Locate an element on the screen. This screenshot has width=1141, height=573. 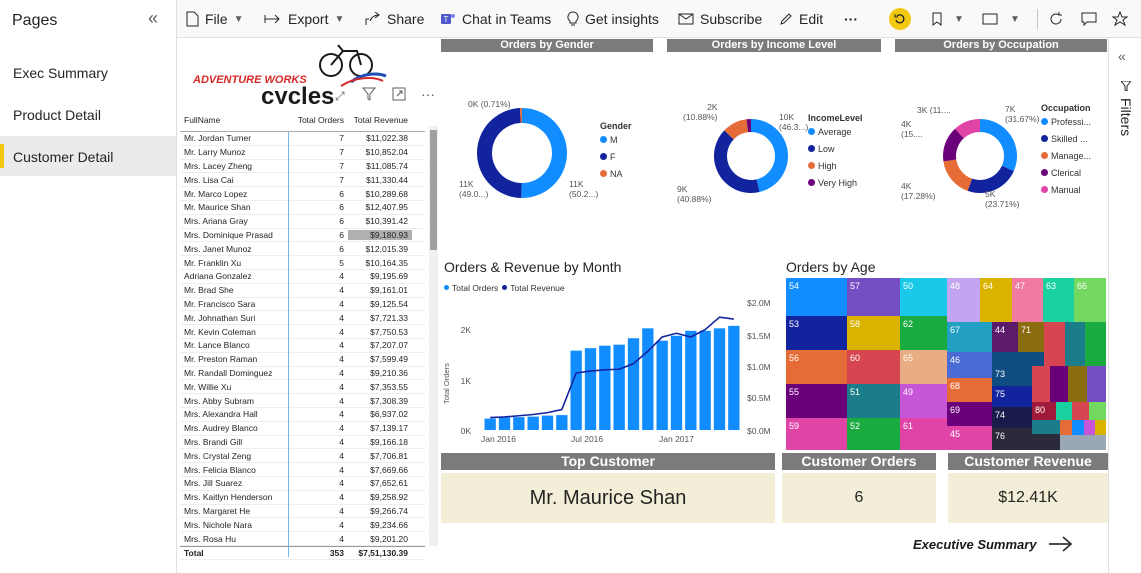
income-donut is located at coordinates (751, 156).